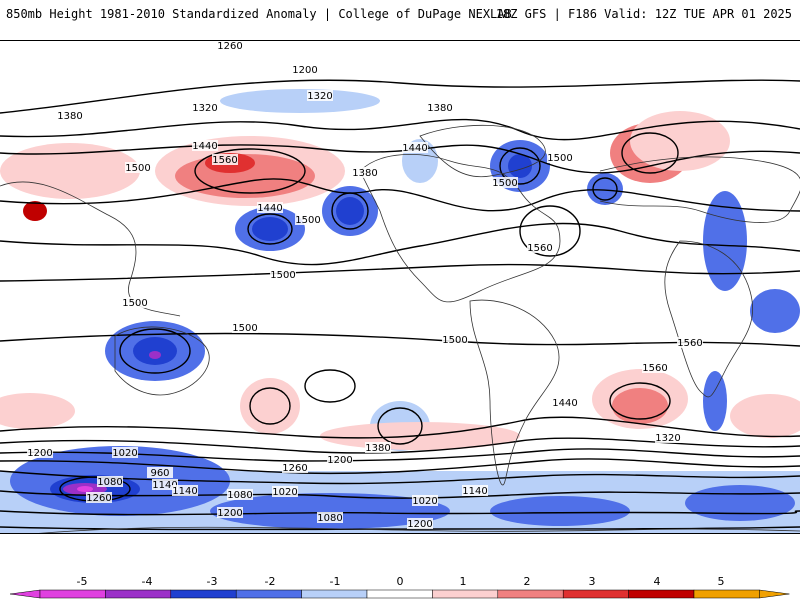  I want to click on colorbar-tick-label: 2, so click(527, 581).